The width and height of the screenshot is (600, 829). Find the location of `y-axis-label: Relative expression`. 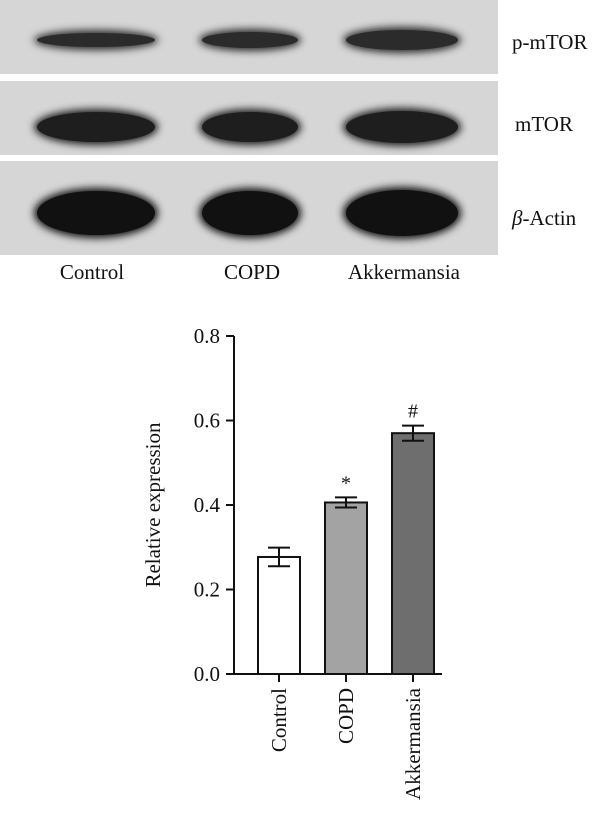

y-axis-label: Relative expression is located at coordinates (153, 505).